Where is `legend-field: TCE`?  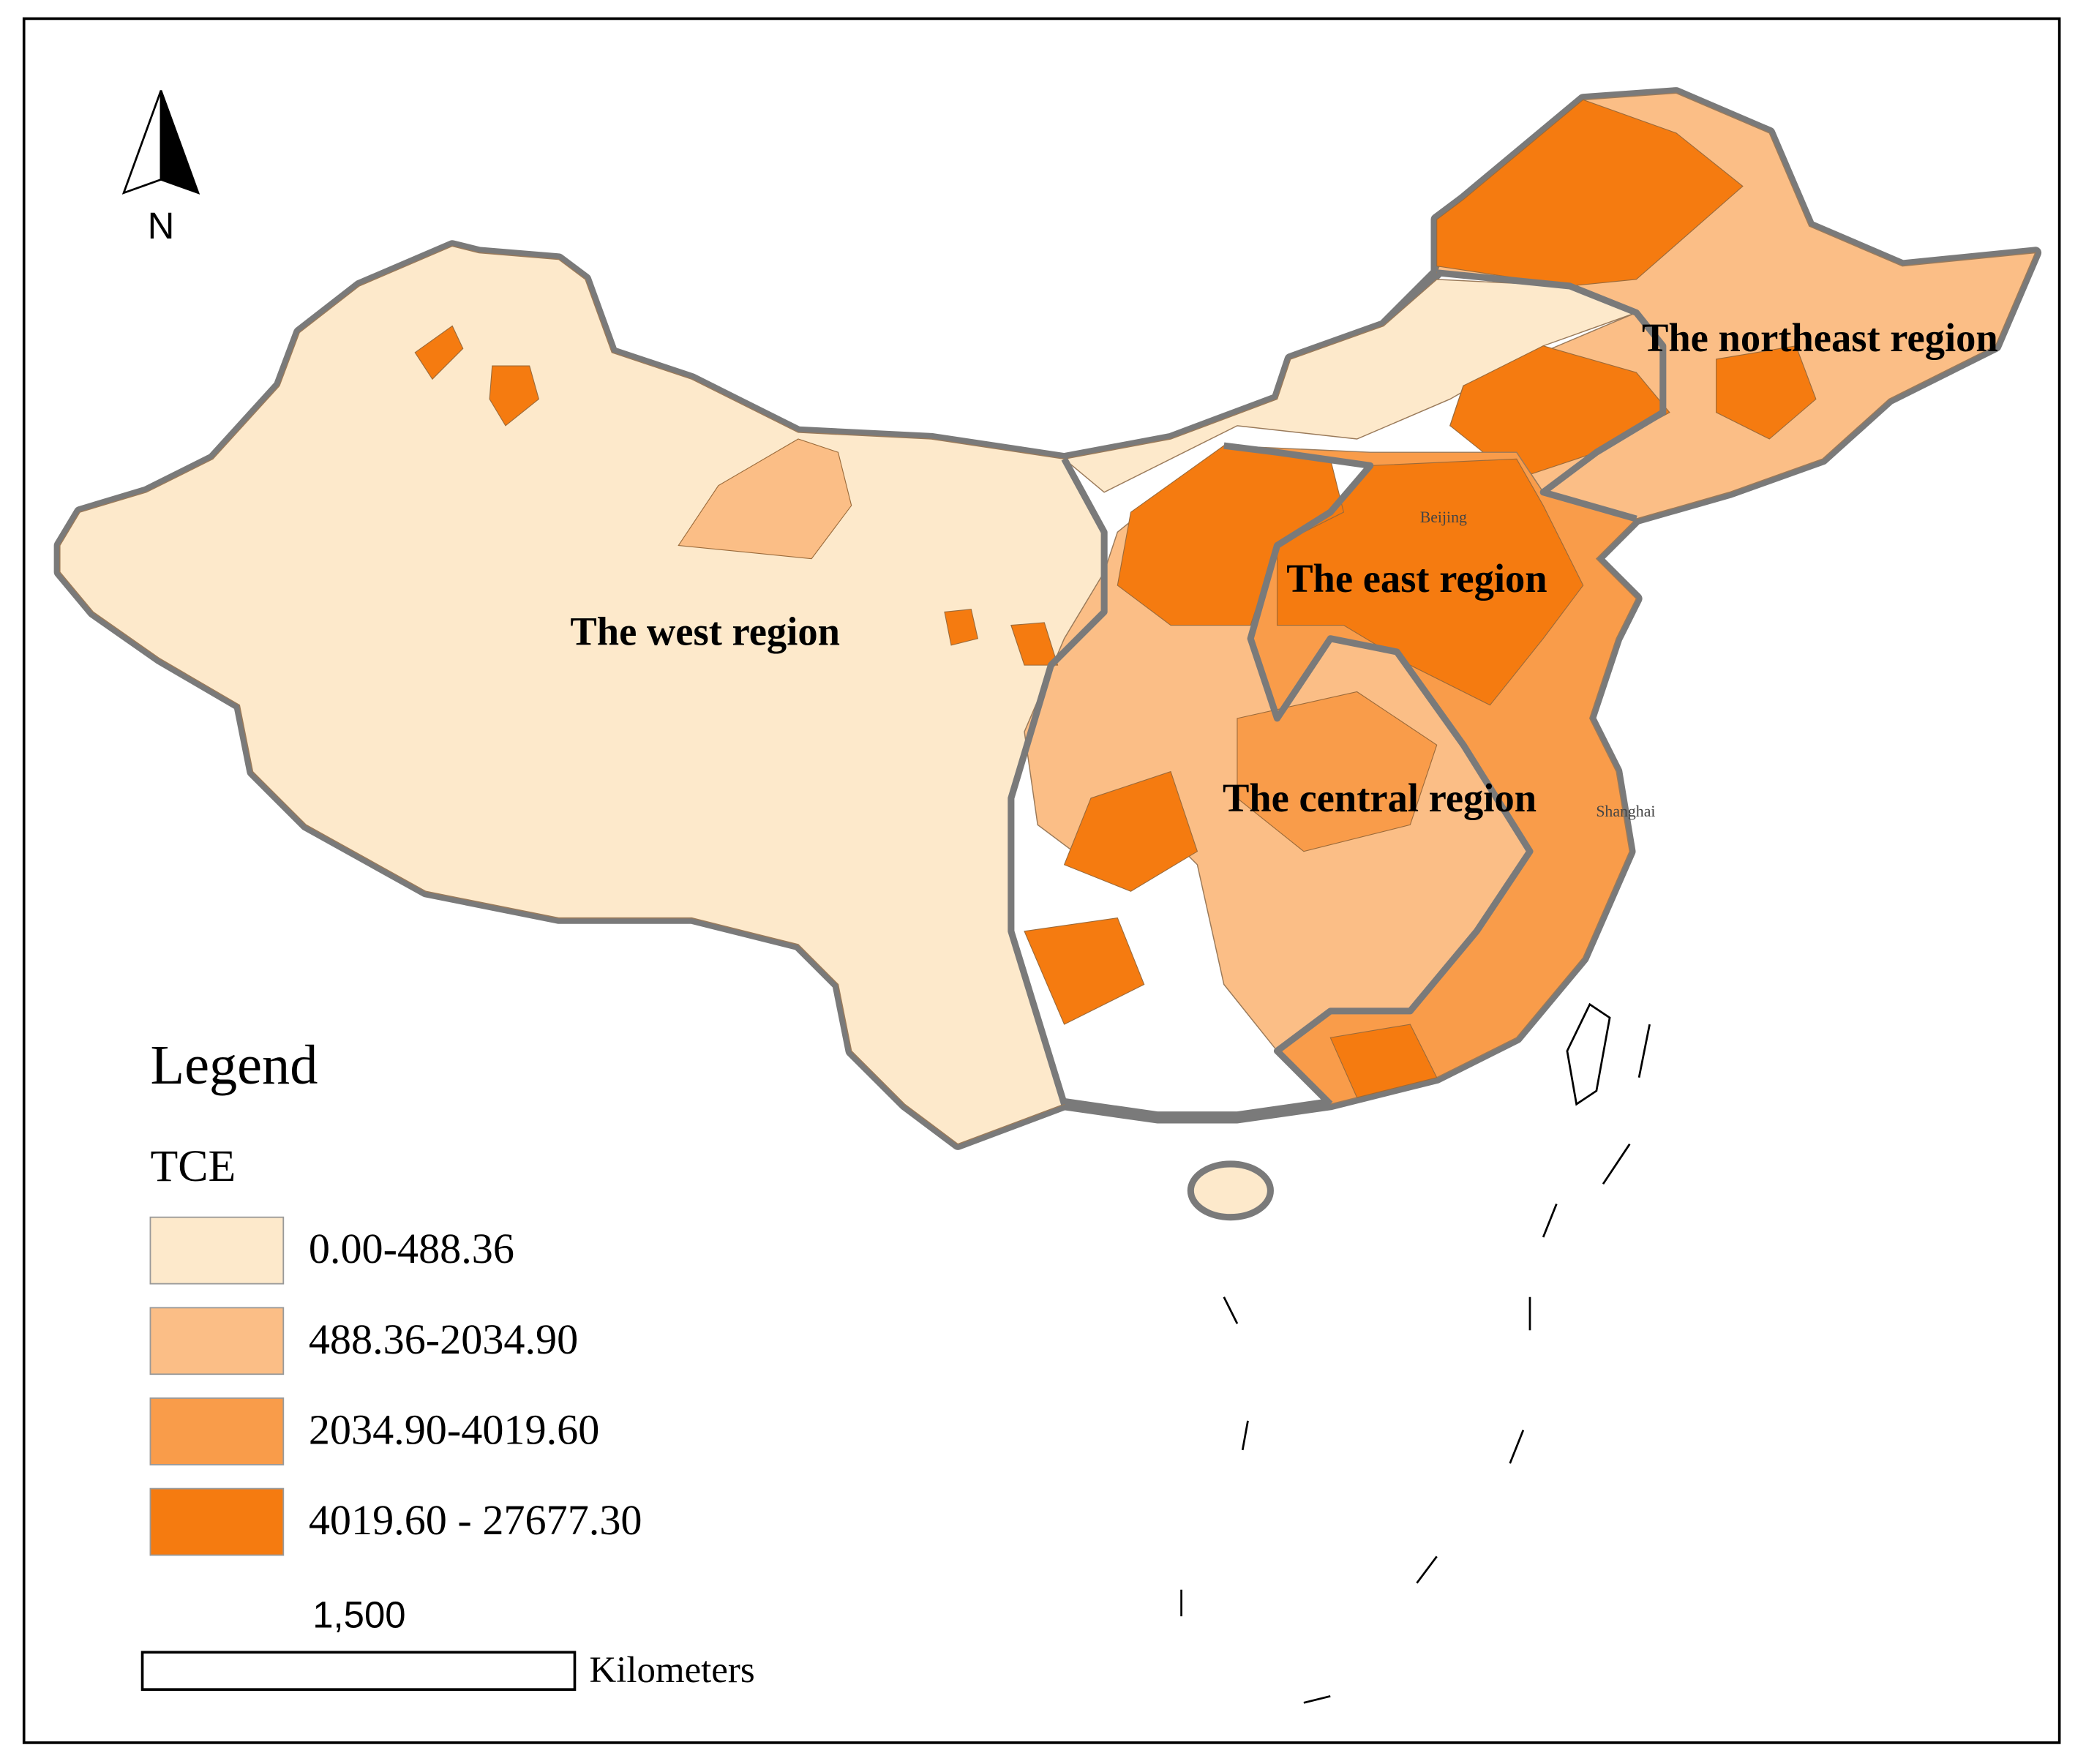
legend-field: TCE is located at coordinates (193, 1166).